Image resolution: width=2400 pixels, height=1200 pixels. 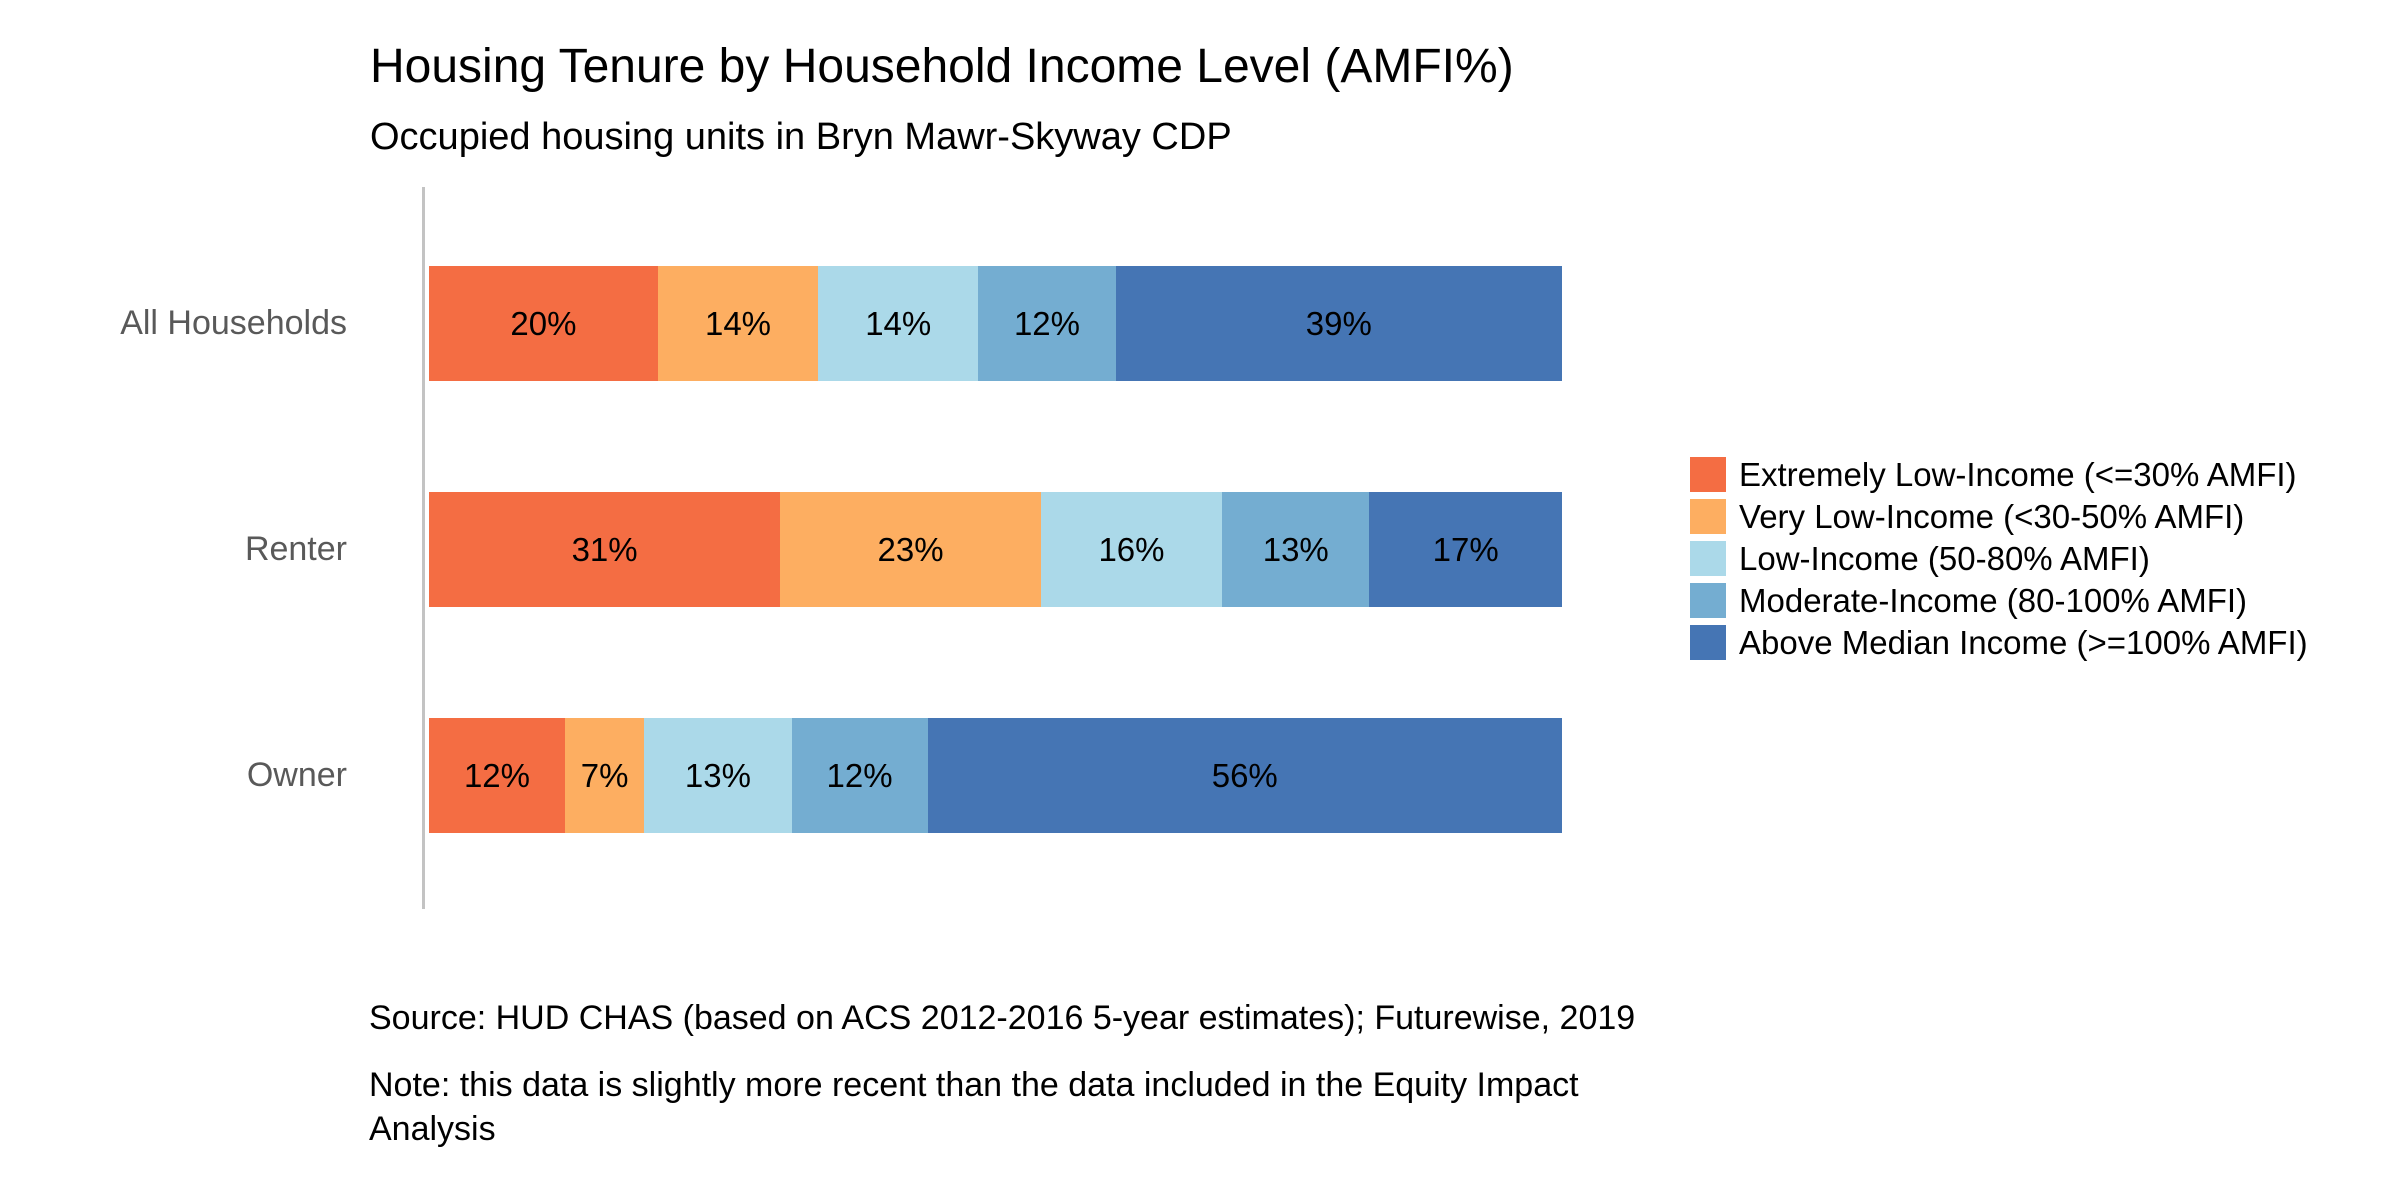 What do you see at coordinates (2018, 474) in the screenshot?
I see `legend-label: Extremely Low-Income (<=30% AMFI)` at bounding box center [2018, 474].